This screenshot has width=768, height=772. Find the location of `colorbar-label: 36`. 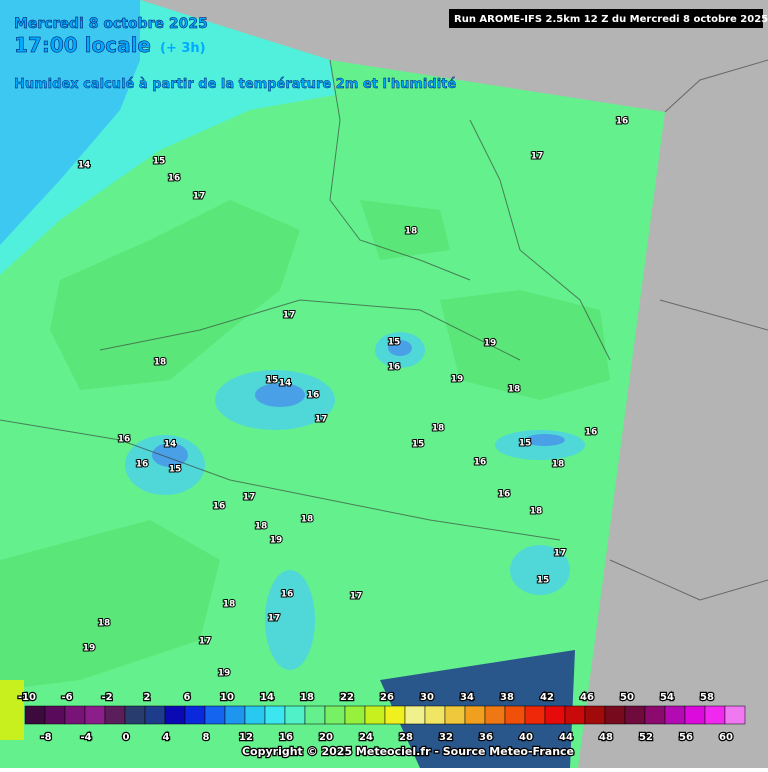

colorbar-label: 36 is located at coordinates (486, 737).